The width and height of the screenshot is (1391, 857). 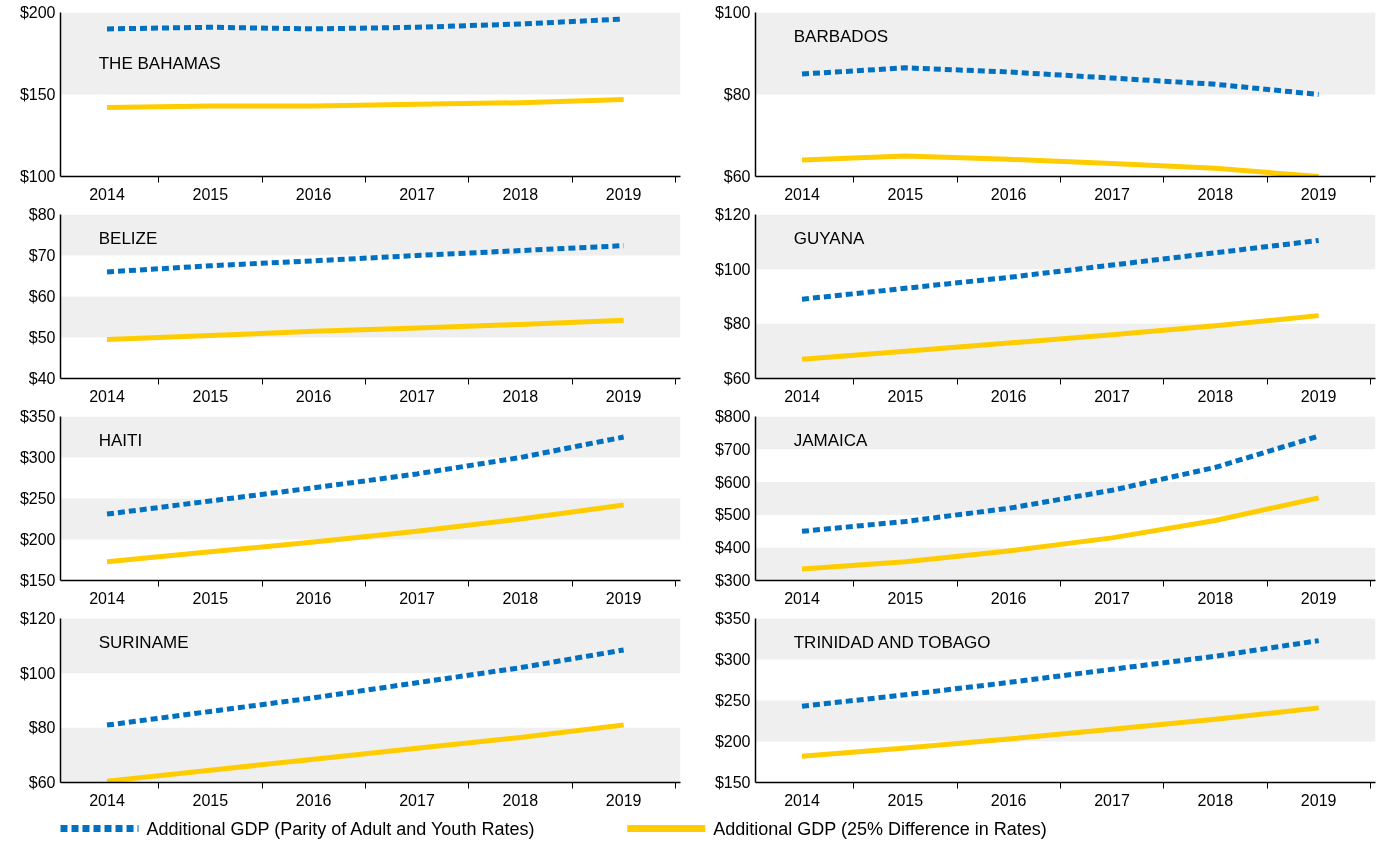 I want to click on text: TRINIDAD AND TOBAGO, so click(x=892, y=642).